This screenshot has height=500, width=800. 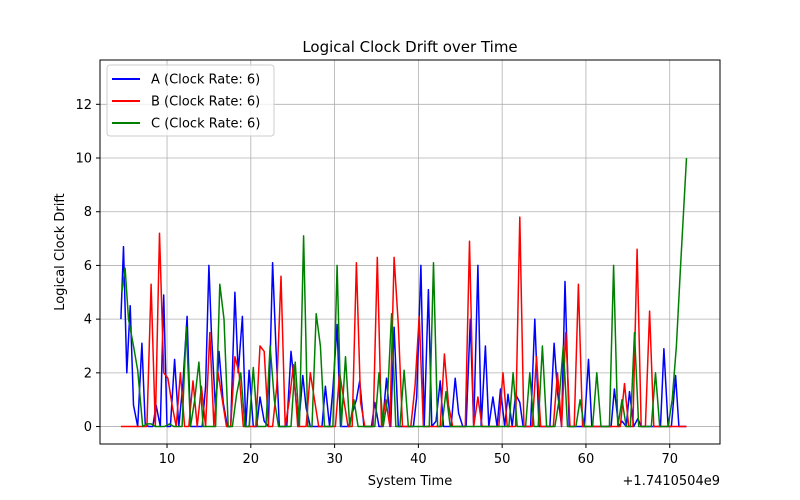 I want to click on y-tick-label: 4, so click(x=88, y=320).